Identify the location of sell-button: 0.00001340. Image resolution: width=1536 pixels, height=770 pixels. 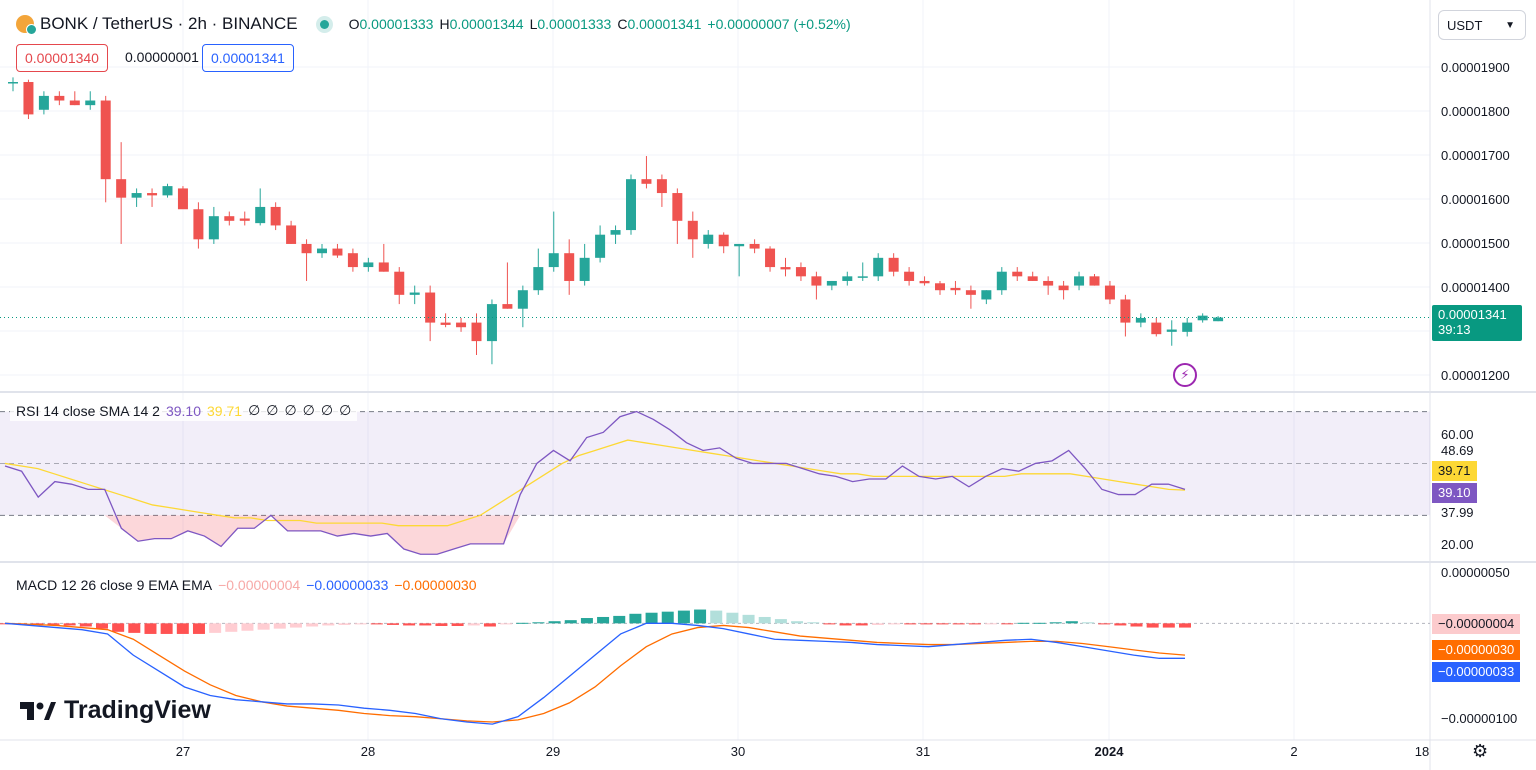
(62, 58).